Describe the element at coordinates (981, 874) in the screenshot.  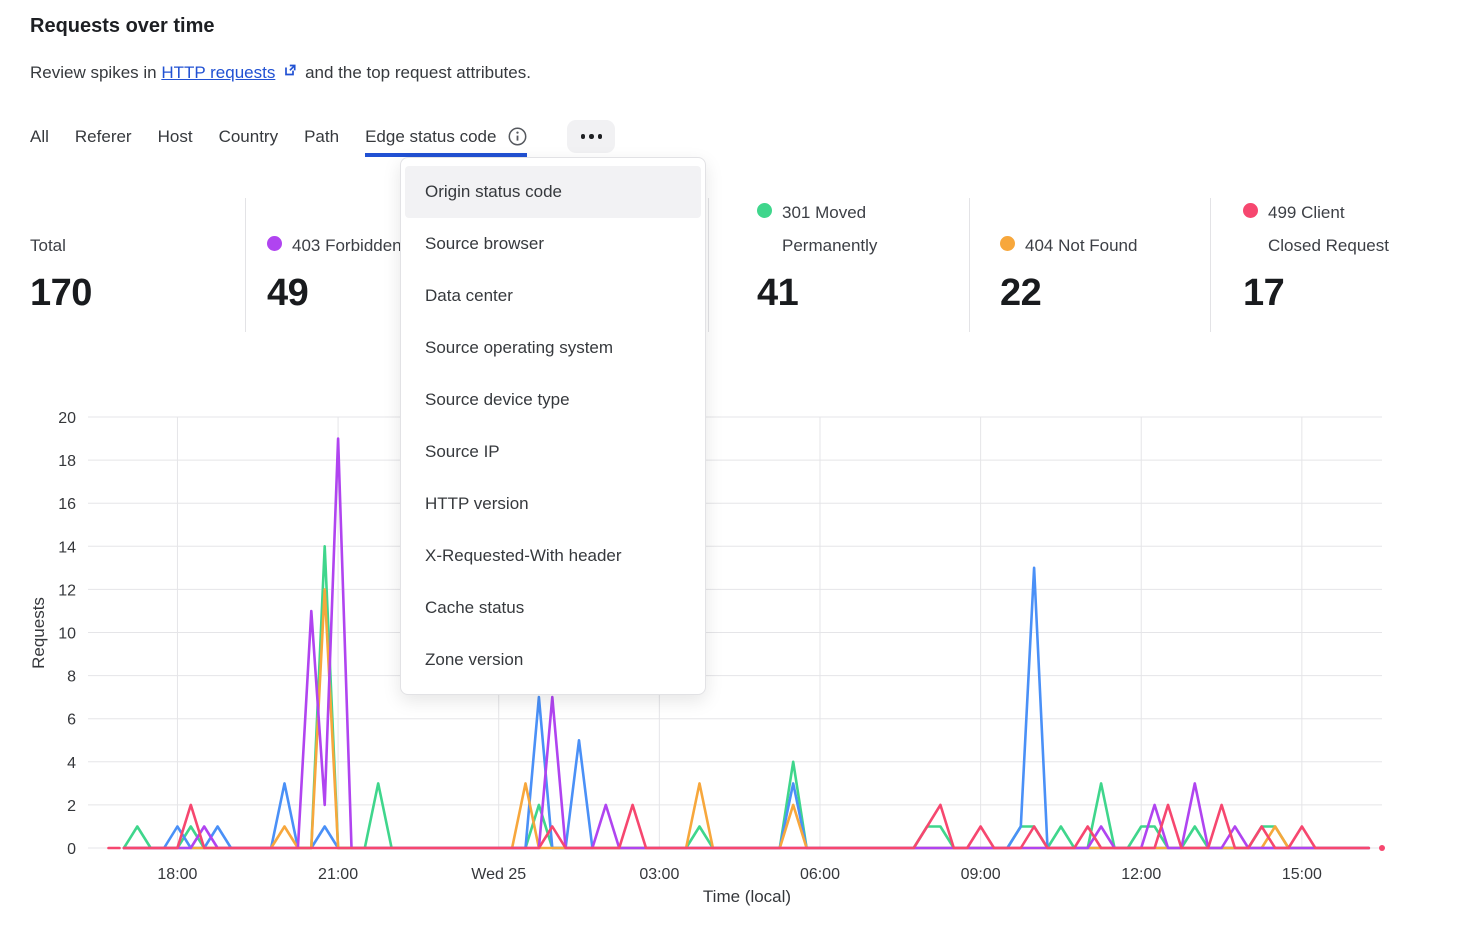
I see `x-tick-label: 09:00` at that location.